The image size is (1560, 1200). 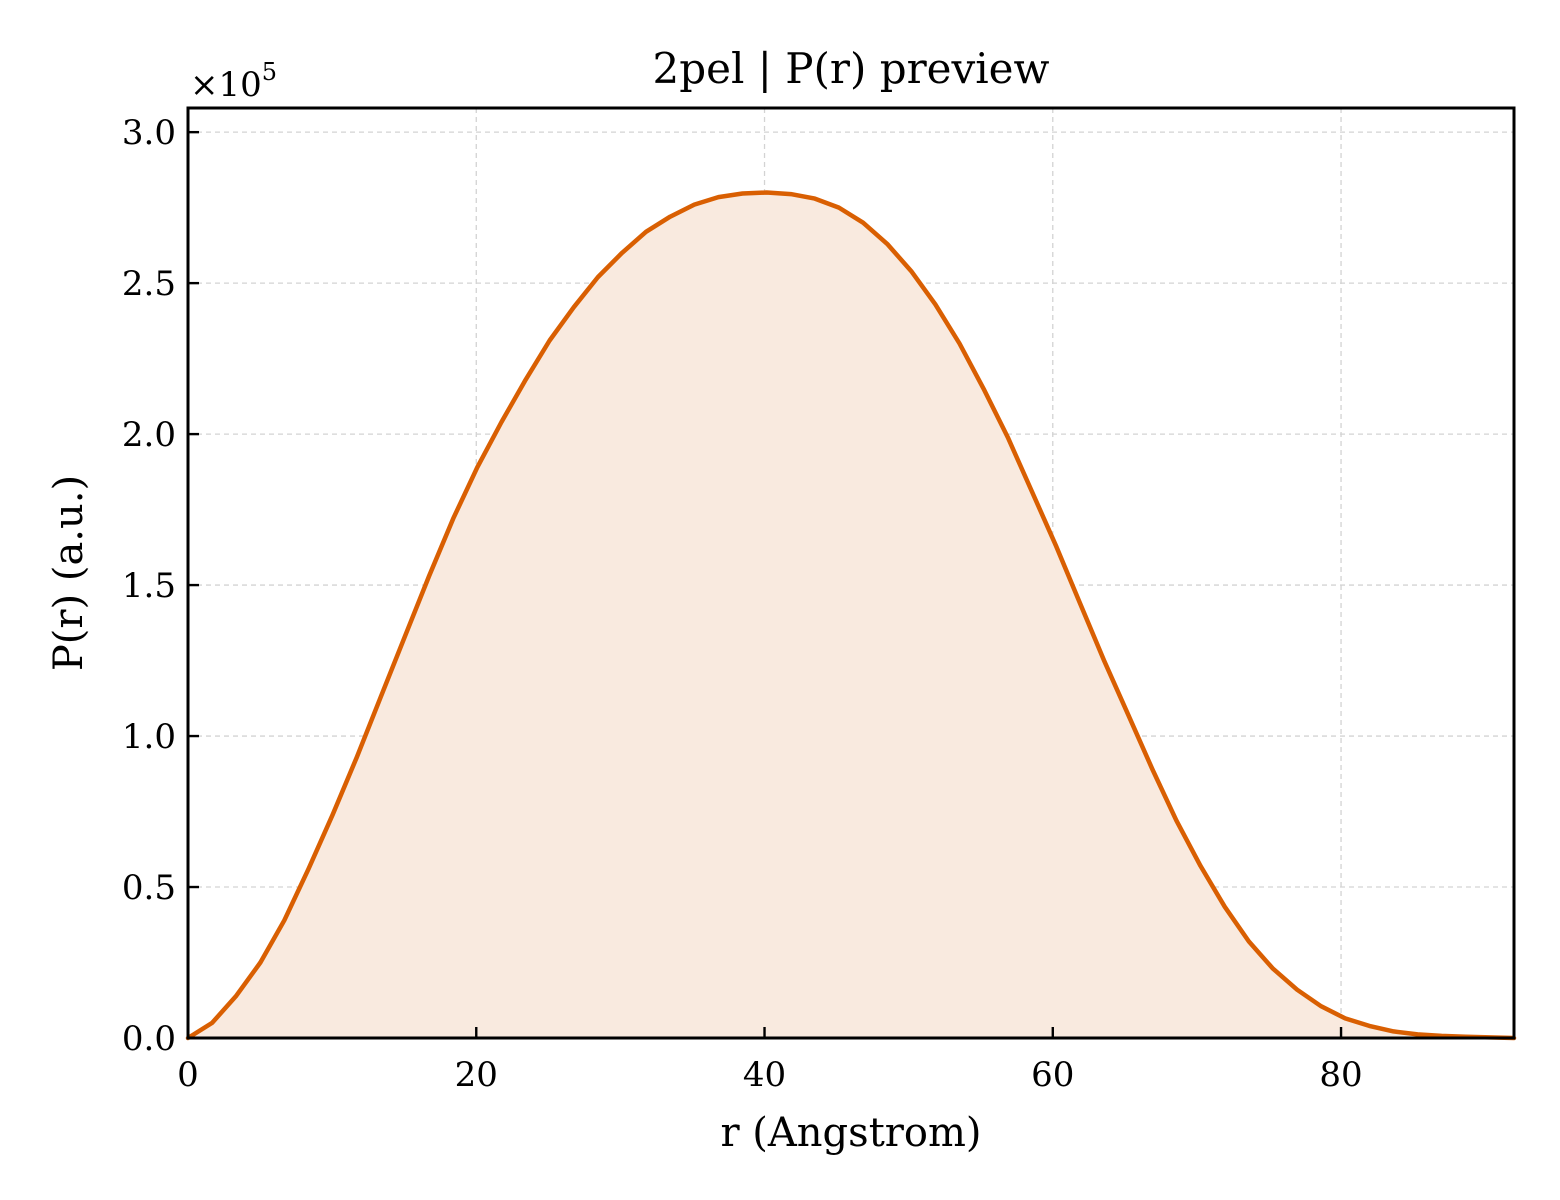 I want to click on y-tick-label: 3.0, so click(x=149, y=133).